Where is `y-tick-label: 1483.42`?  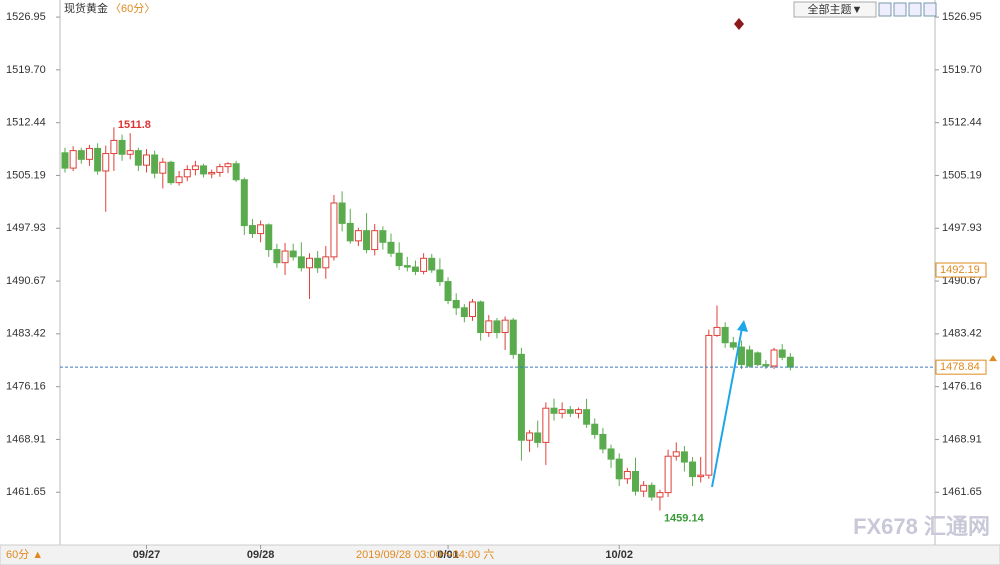 y-tick-label: 1483.42 is located at coordinates (26, 334).